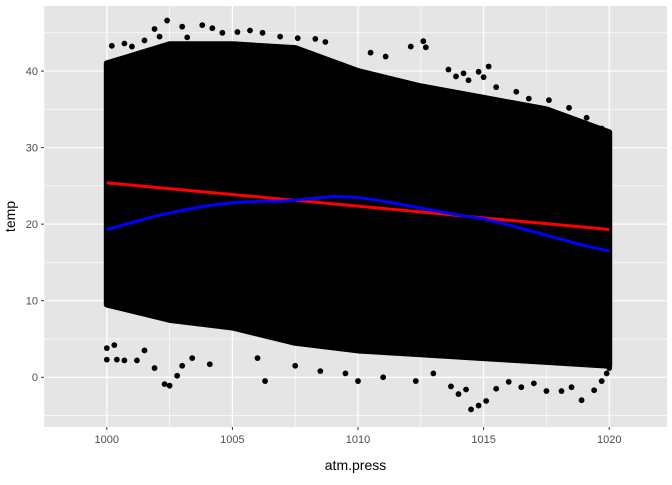  Describe the element at coordinates (107, 440) in the screenshot. I see `x-tick-label: 1000` at that location.